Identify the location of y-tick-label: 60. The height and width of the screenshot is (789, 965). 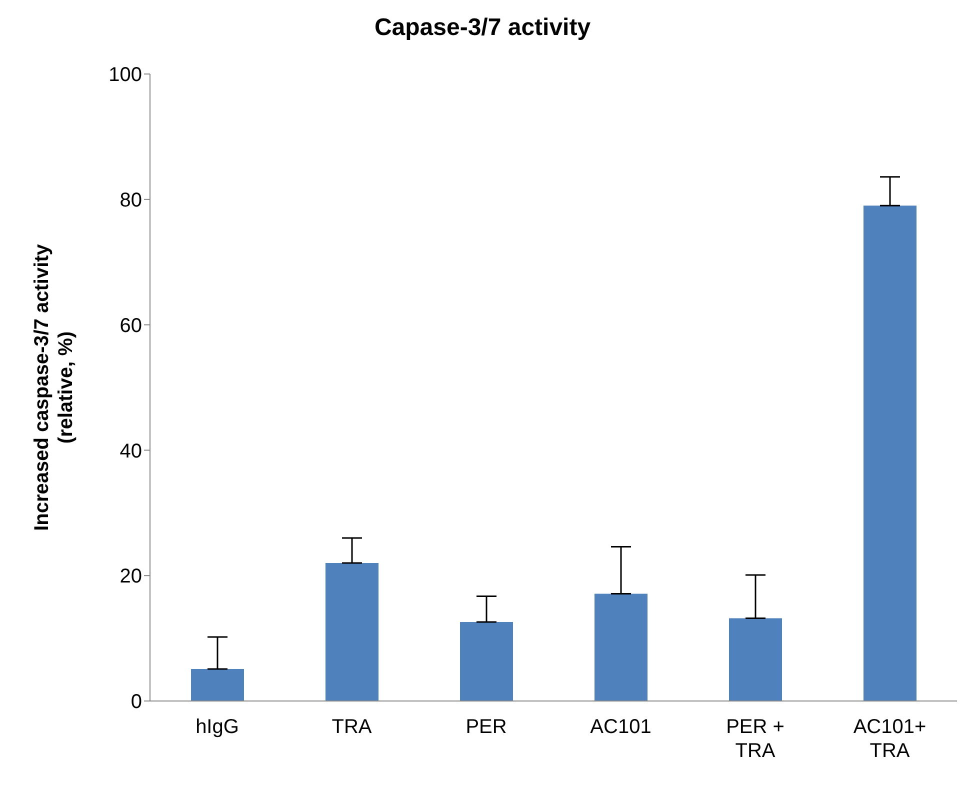
(131, 325).